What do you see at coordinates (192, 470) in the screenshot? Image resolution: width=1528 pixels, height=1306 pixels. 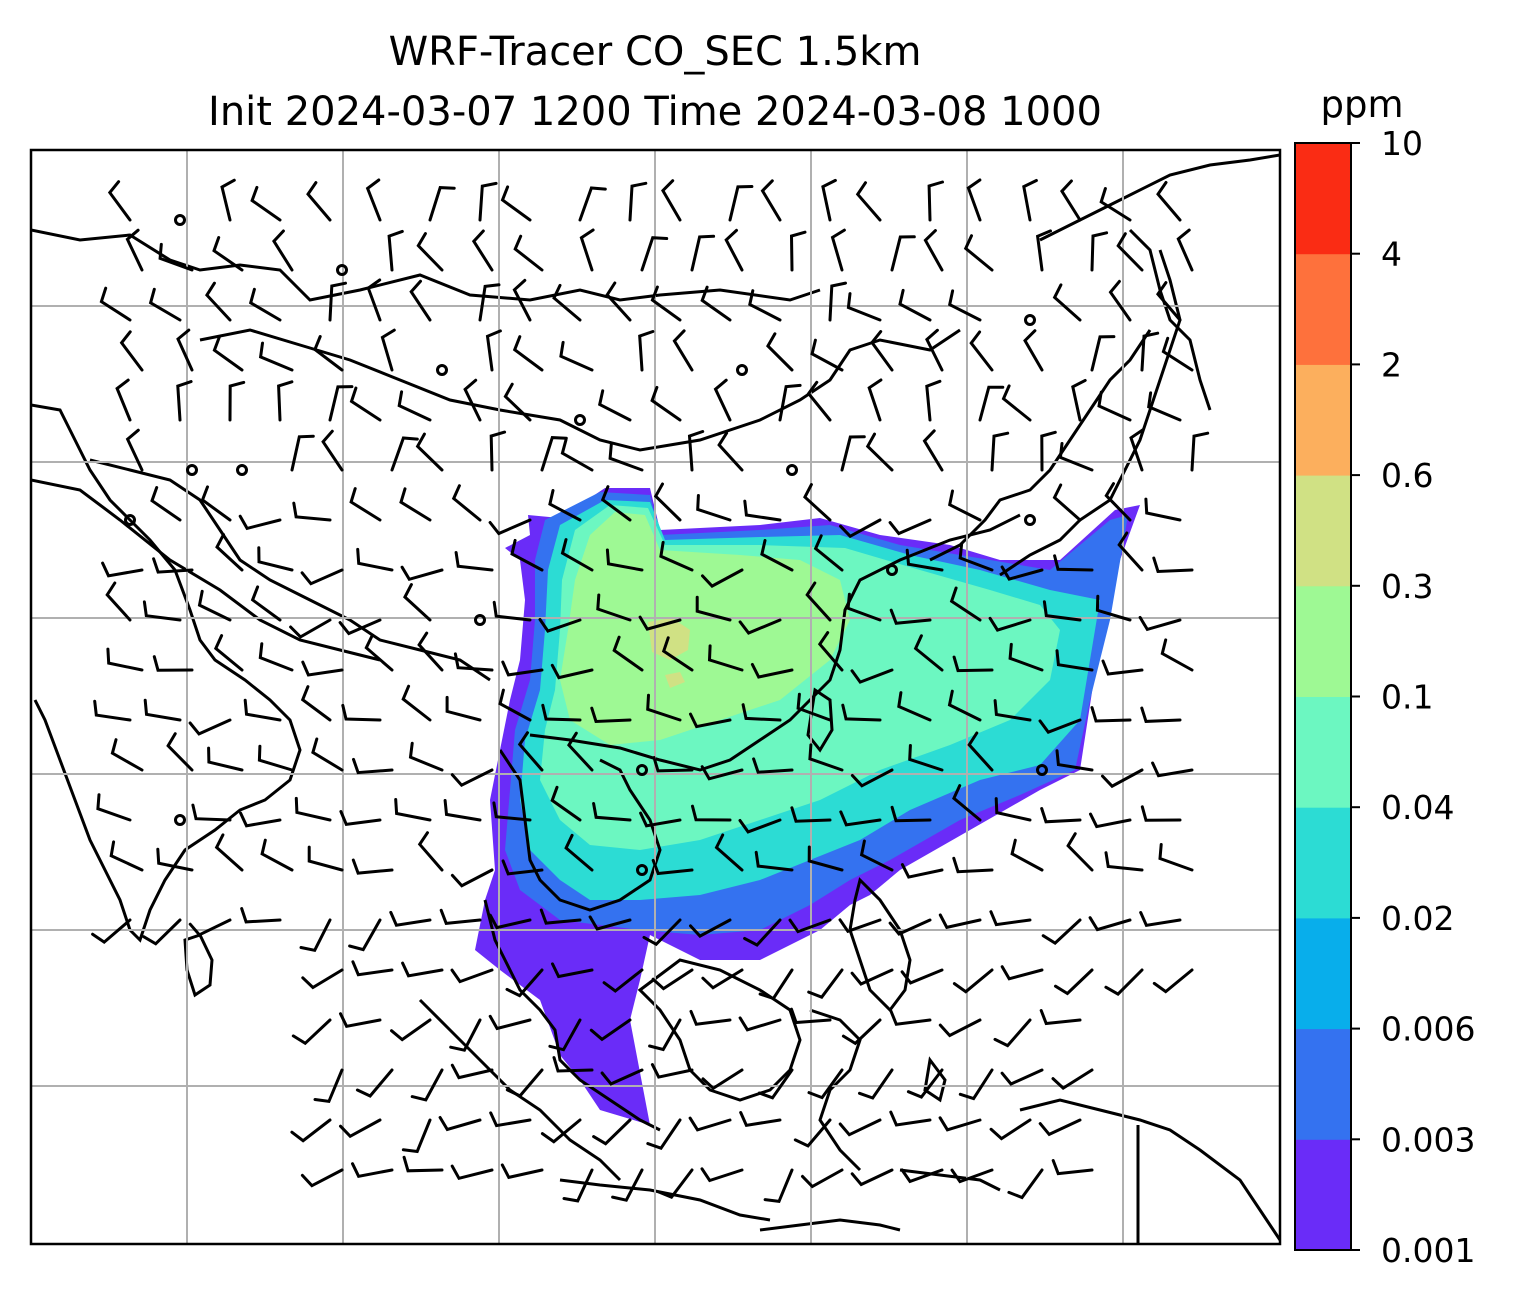 I see `calm-wind-marker` at bounding box center [192, 470].